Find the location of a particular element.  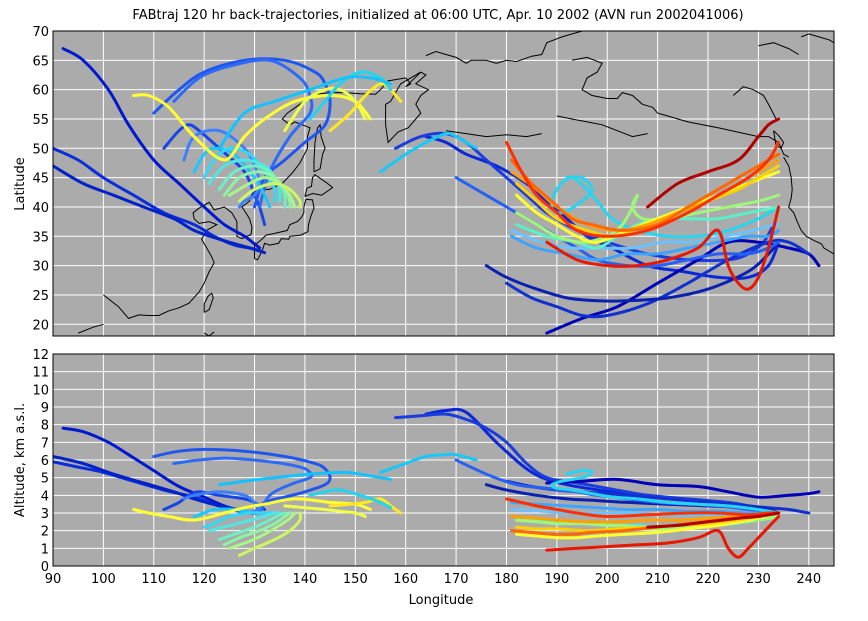

altitude-tick-label: 12 is located at coordinates (40, 355).